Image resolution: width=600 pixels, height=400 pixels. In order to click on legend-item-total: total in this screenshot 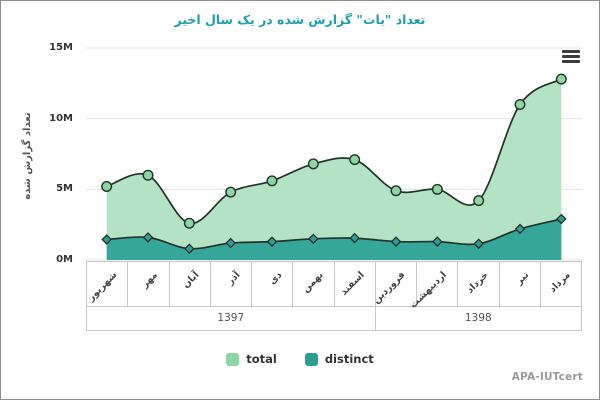, I will do `click(251, 359)`.